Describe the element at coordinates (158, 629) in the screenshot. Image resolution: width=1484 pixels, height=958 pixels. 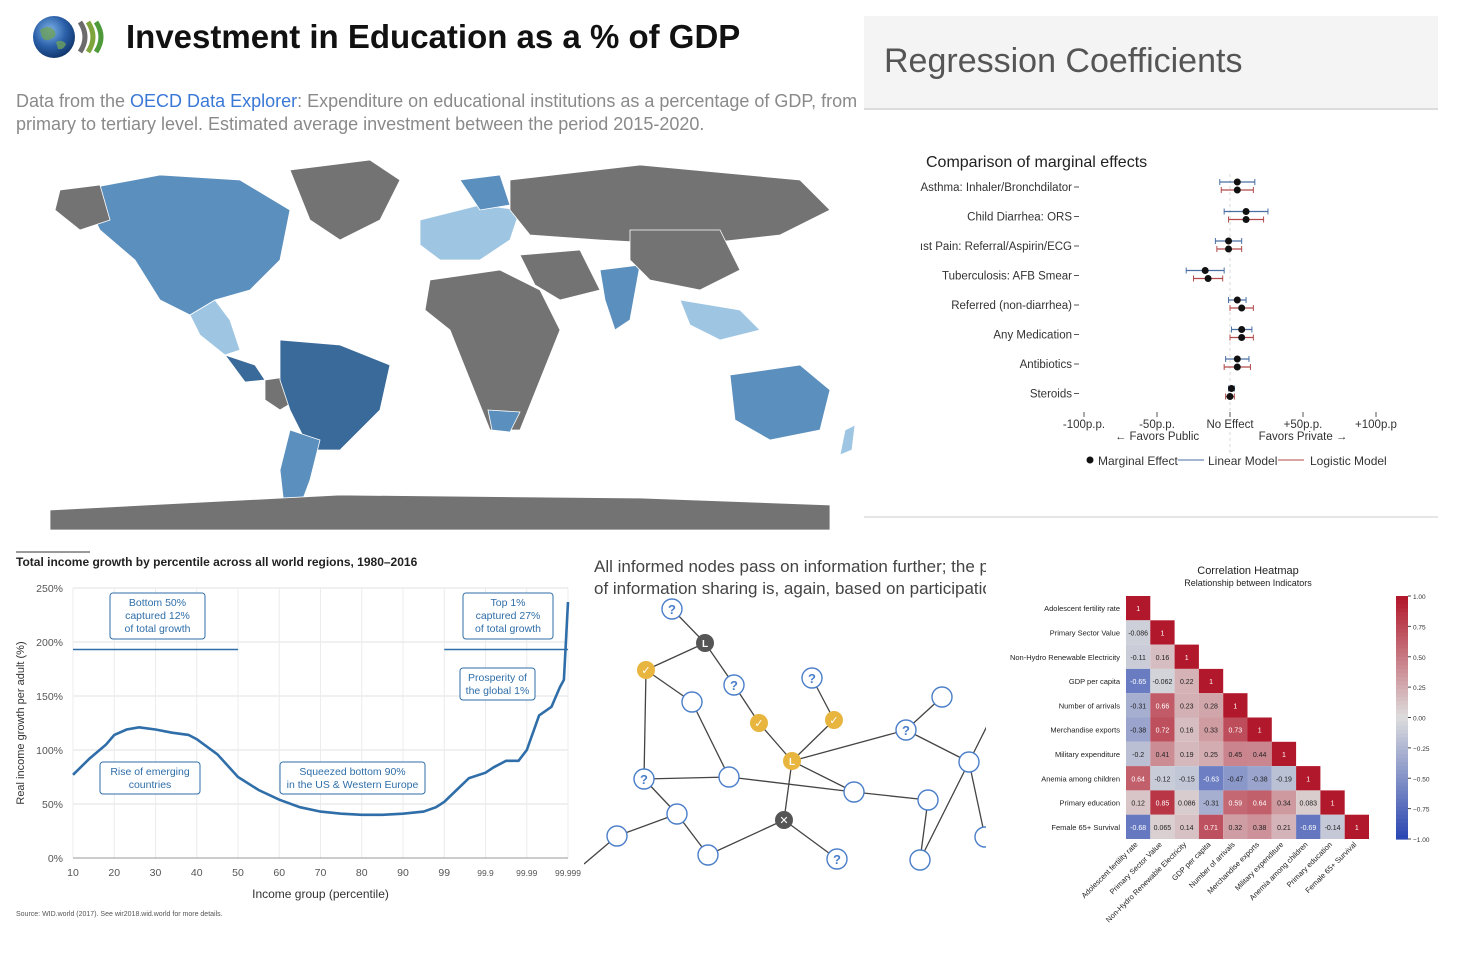
I see `annotation-text: of total growth` at that location.